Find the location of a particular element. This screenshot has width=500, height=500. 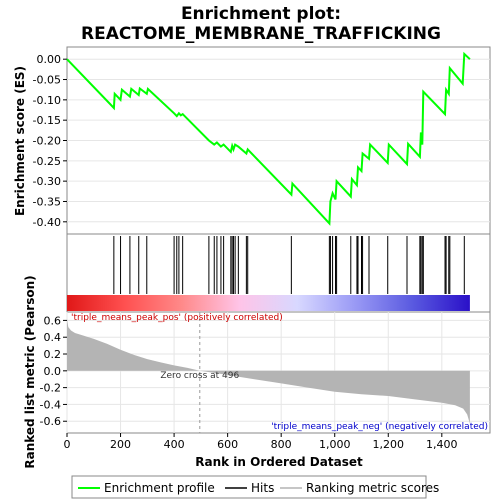

es-y-tick-label: -0.35 is located at coordinates (47, 201).